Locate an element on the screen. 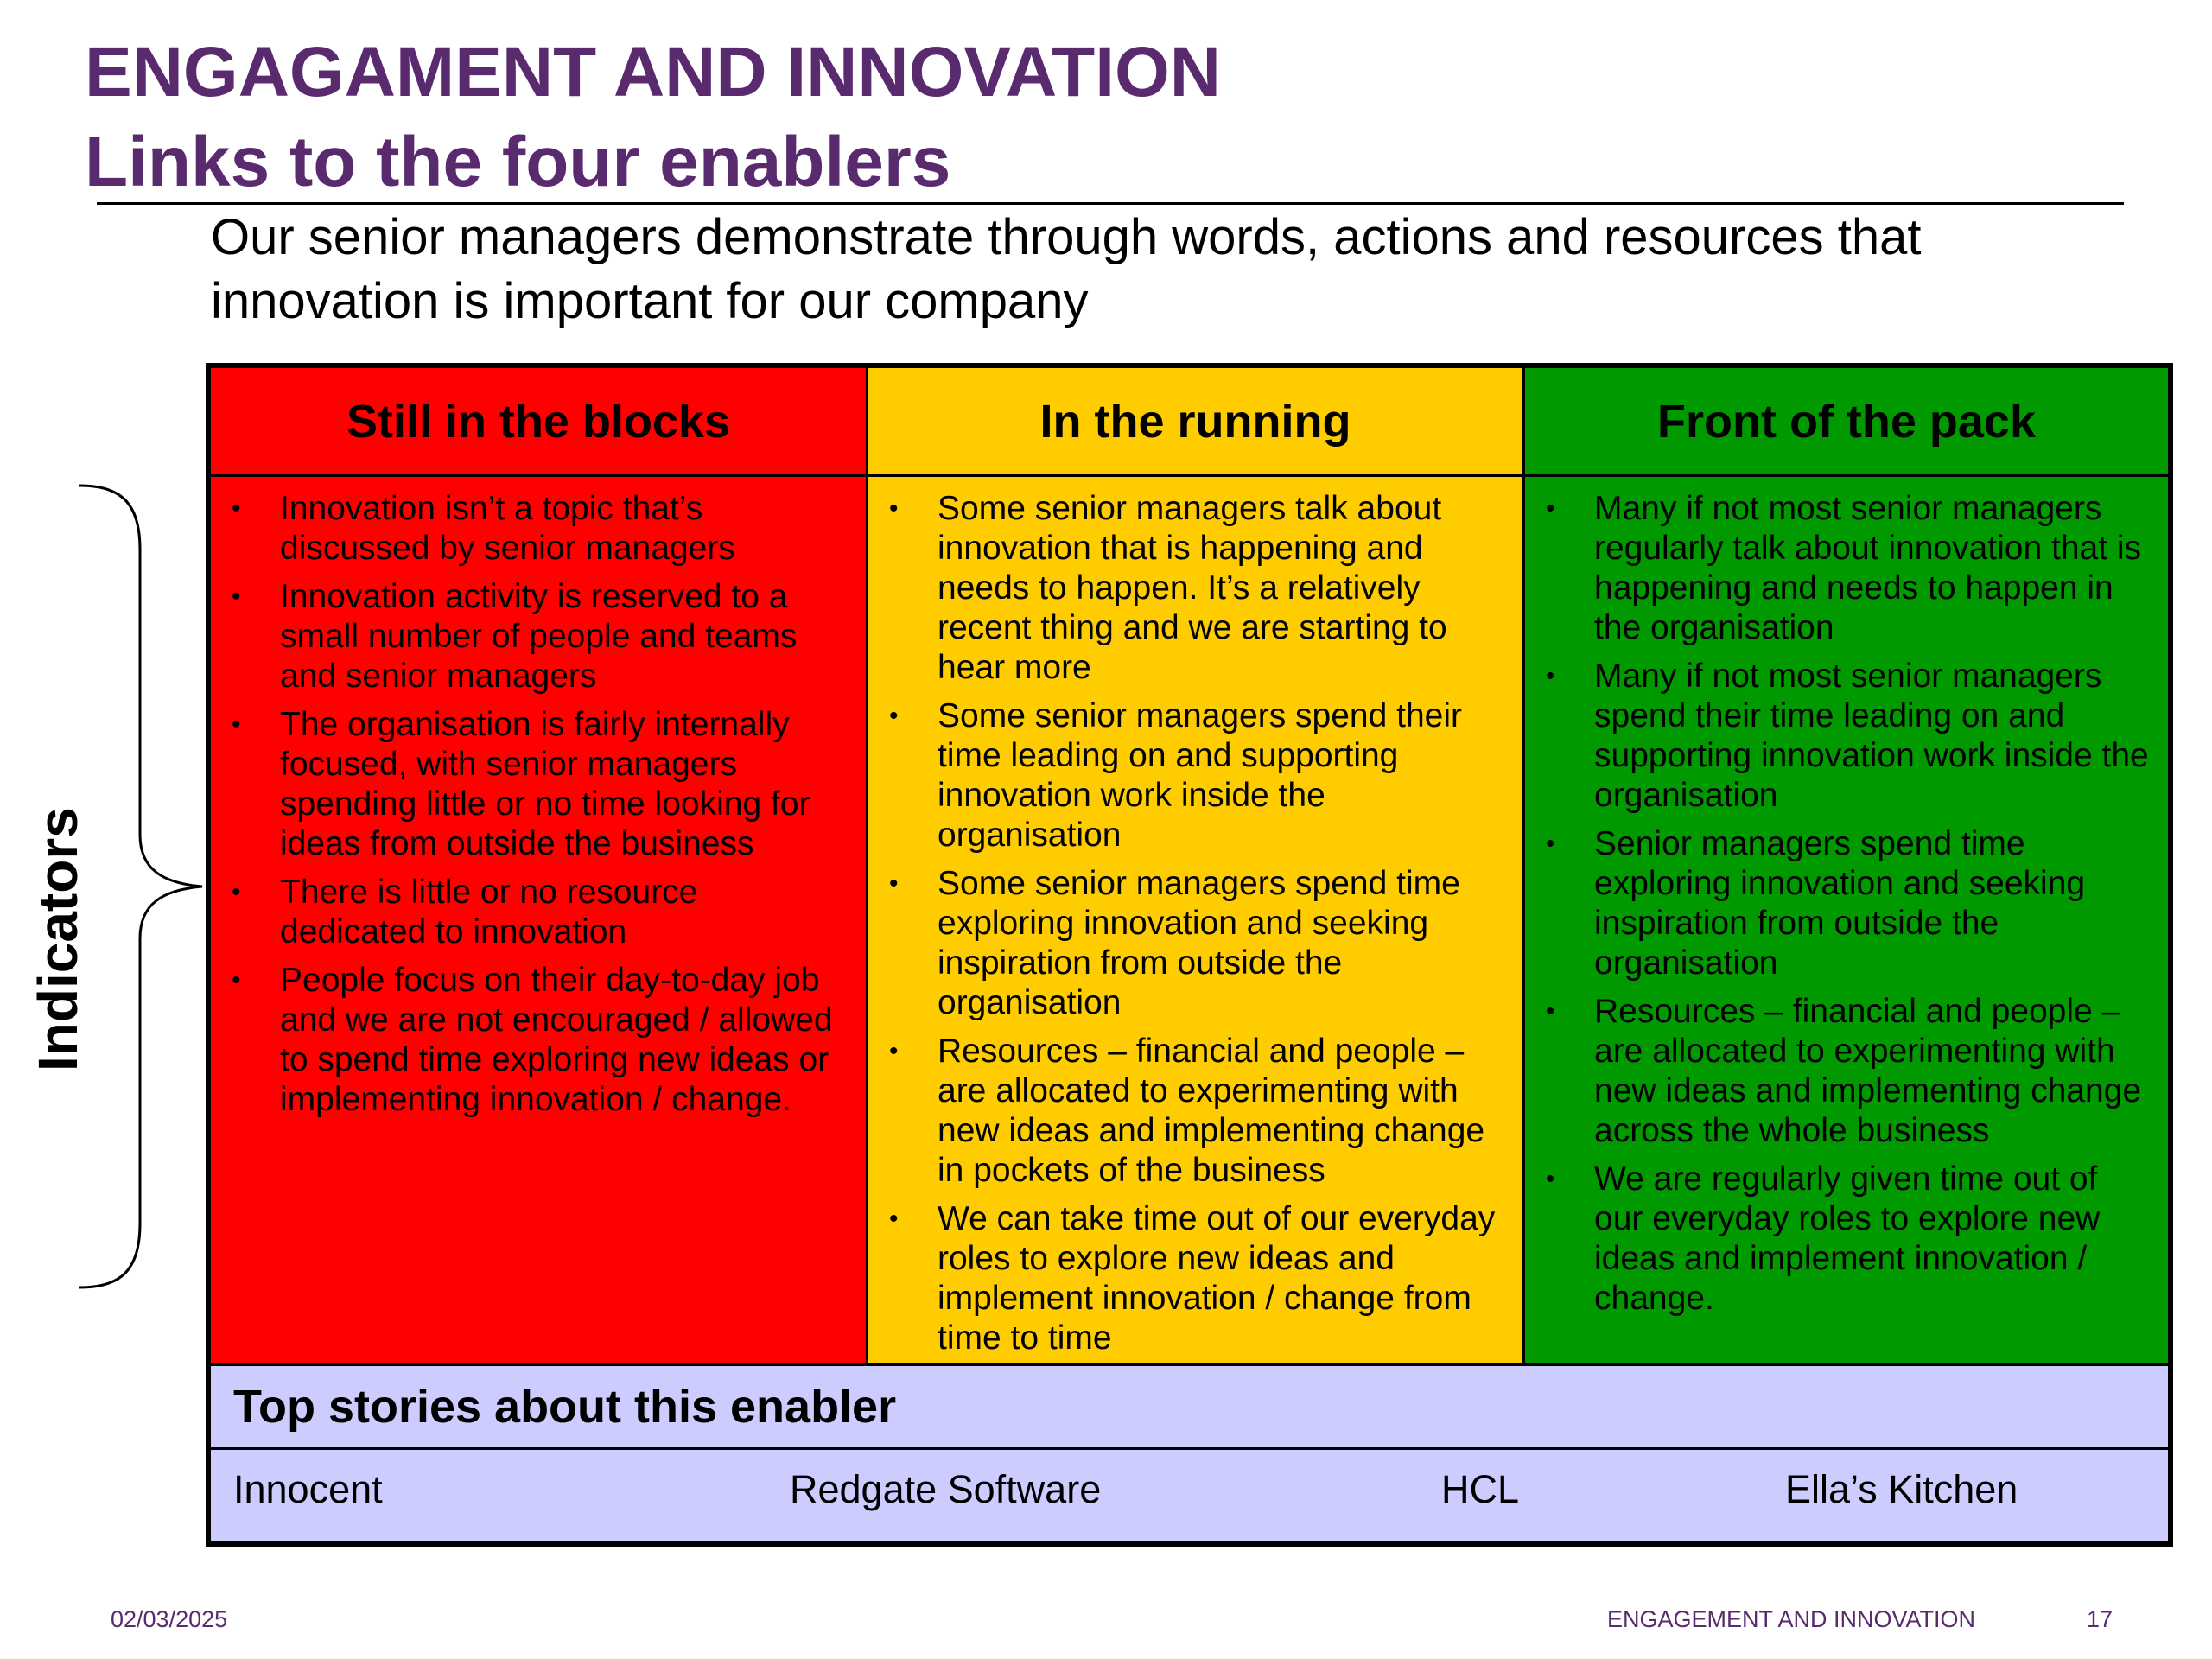 The height and width of the screenshot is (1659, 2212). column-header-label: Front of the pack is located at coordinates (1846, 421).